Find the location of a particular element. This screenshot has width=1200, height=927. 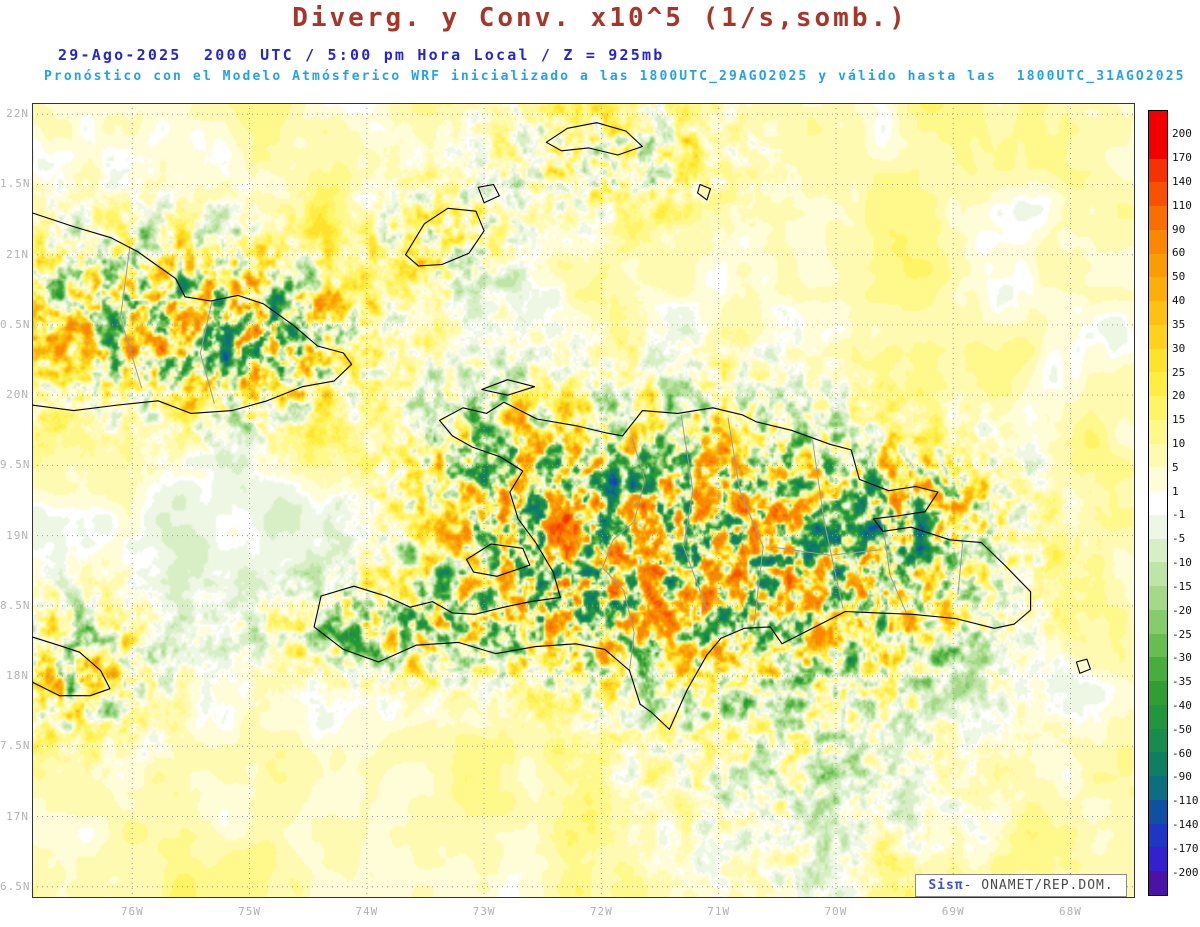

latitude-tick-label: 6.5N is located at coordinates (15, 886).